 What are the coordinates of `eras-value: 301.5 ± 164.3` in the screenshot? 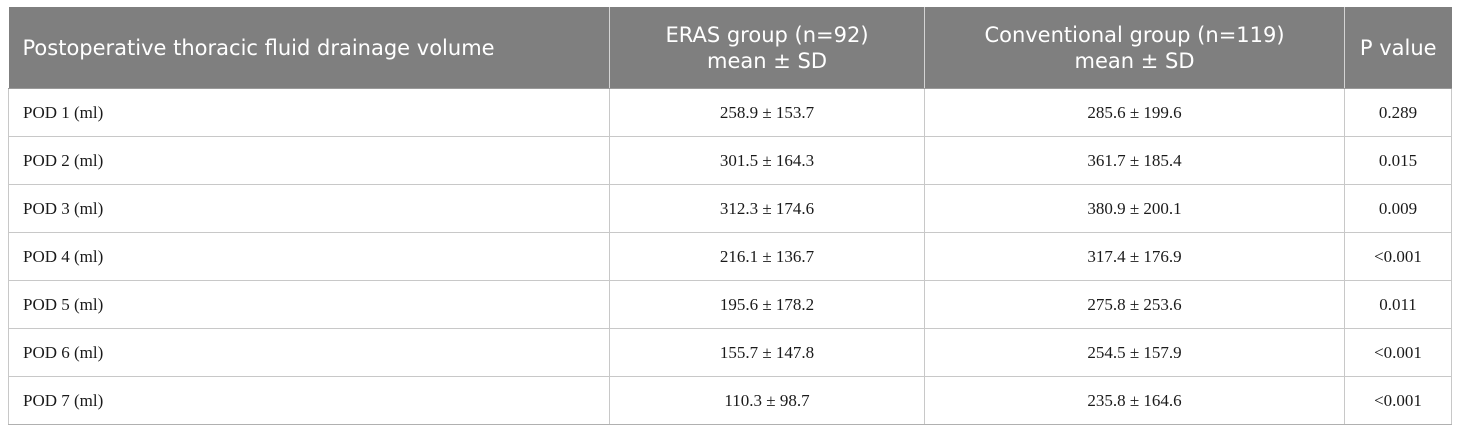 It's located at (767, 160).